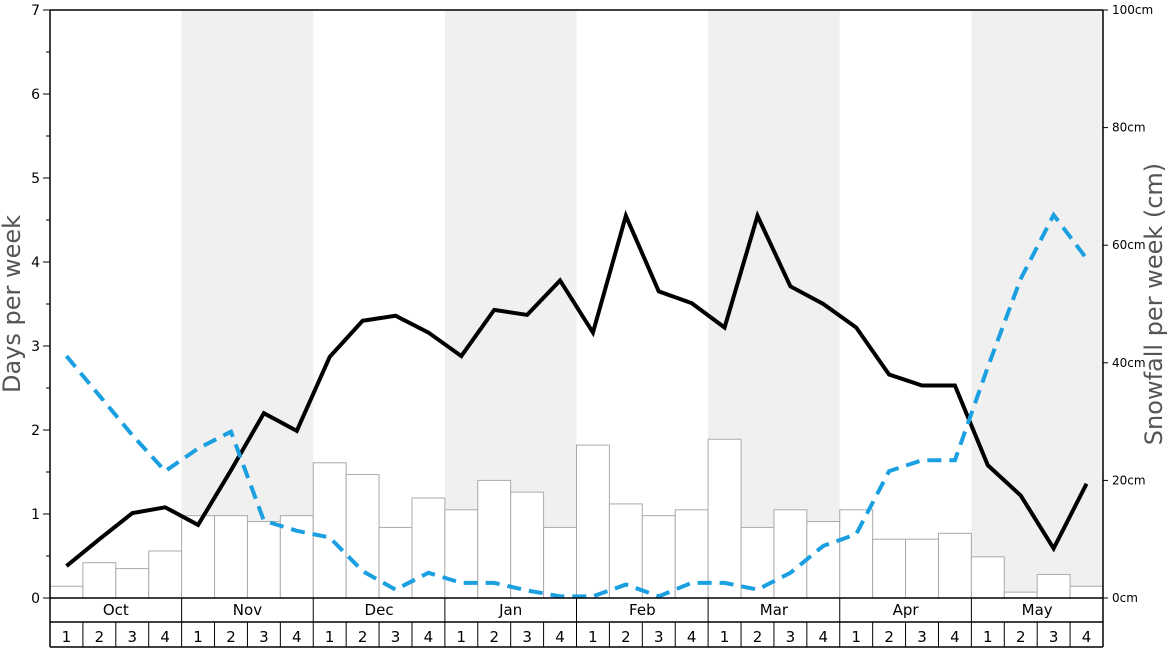 The image size is (1168, 648). What do you see at coordinates (116, 610) in the screenshot?
I see `month-label-oct: Oct` at bounding box center [116, 610].